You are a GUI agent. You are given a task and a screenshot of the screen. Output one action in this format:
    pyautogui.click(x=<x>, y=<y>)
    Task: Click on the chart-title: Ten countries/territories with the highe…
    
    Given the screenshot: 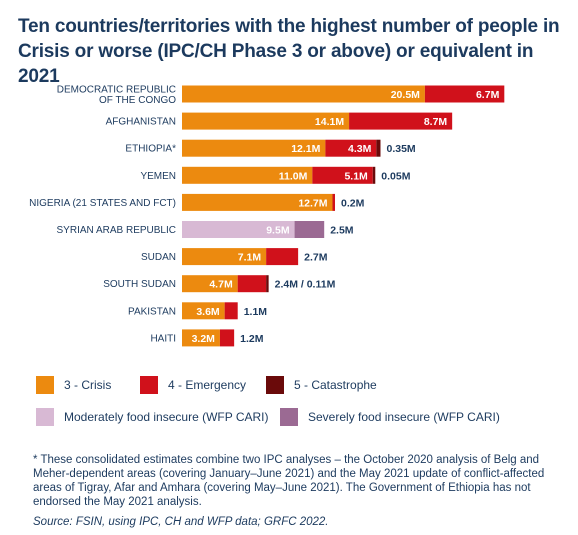 What is the action you would take?
    pyautogui.click(x=289, y=51)
    